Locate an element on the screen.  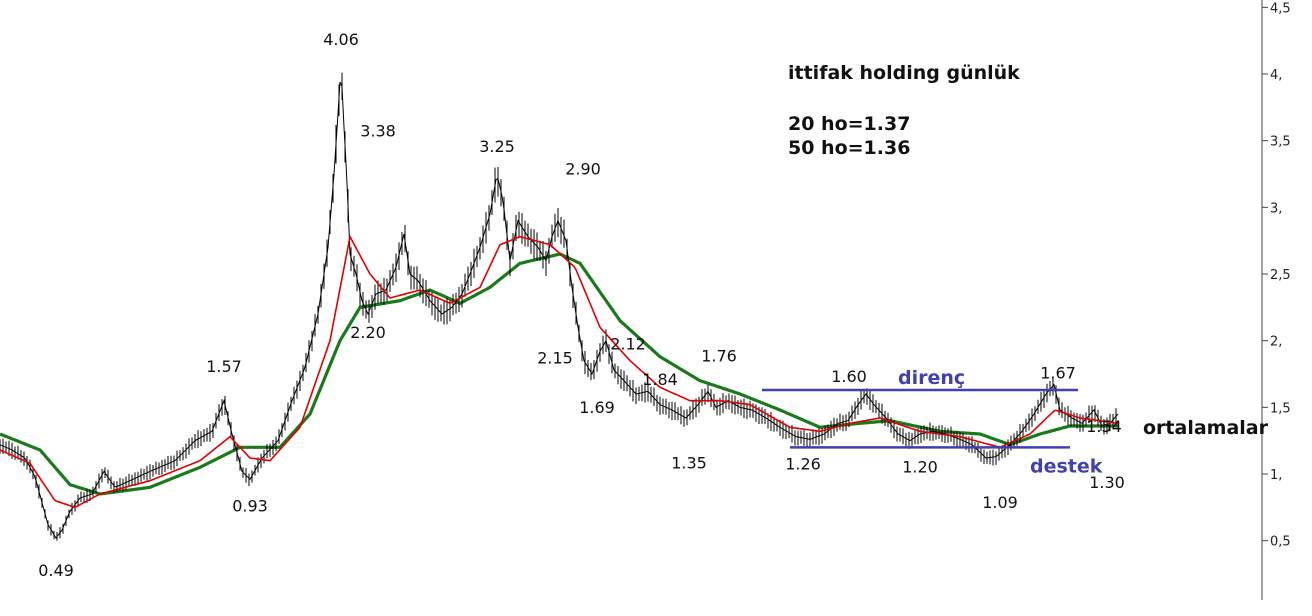
price-label: 2.90 is located at coordinates (583, 169).